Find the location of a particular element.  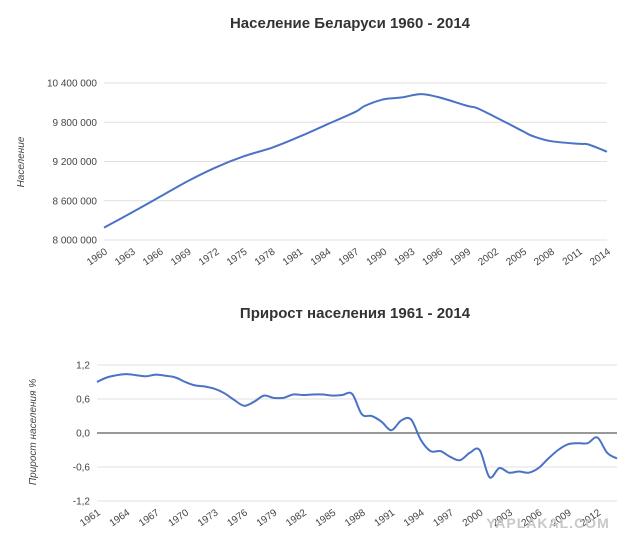

c1-x-tick-label: 1987 is located at coordinates (349, 257).